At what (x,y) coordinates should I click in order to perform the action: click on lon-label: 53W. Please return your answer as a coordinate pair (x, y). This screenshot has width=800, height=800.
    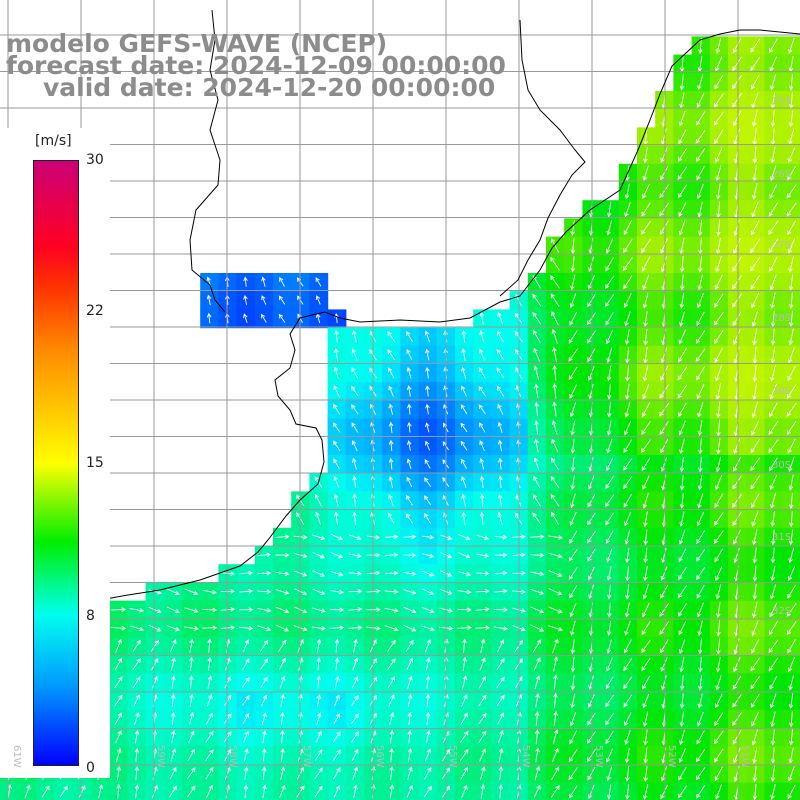
    Looking at the image, I should click on (598, 756).